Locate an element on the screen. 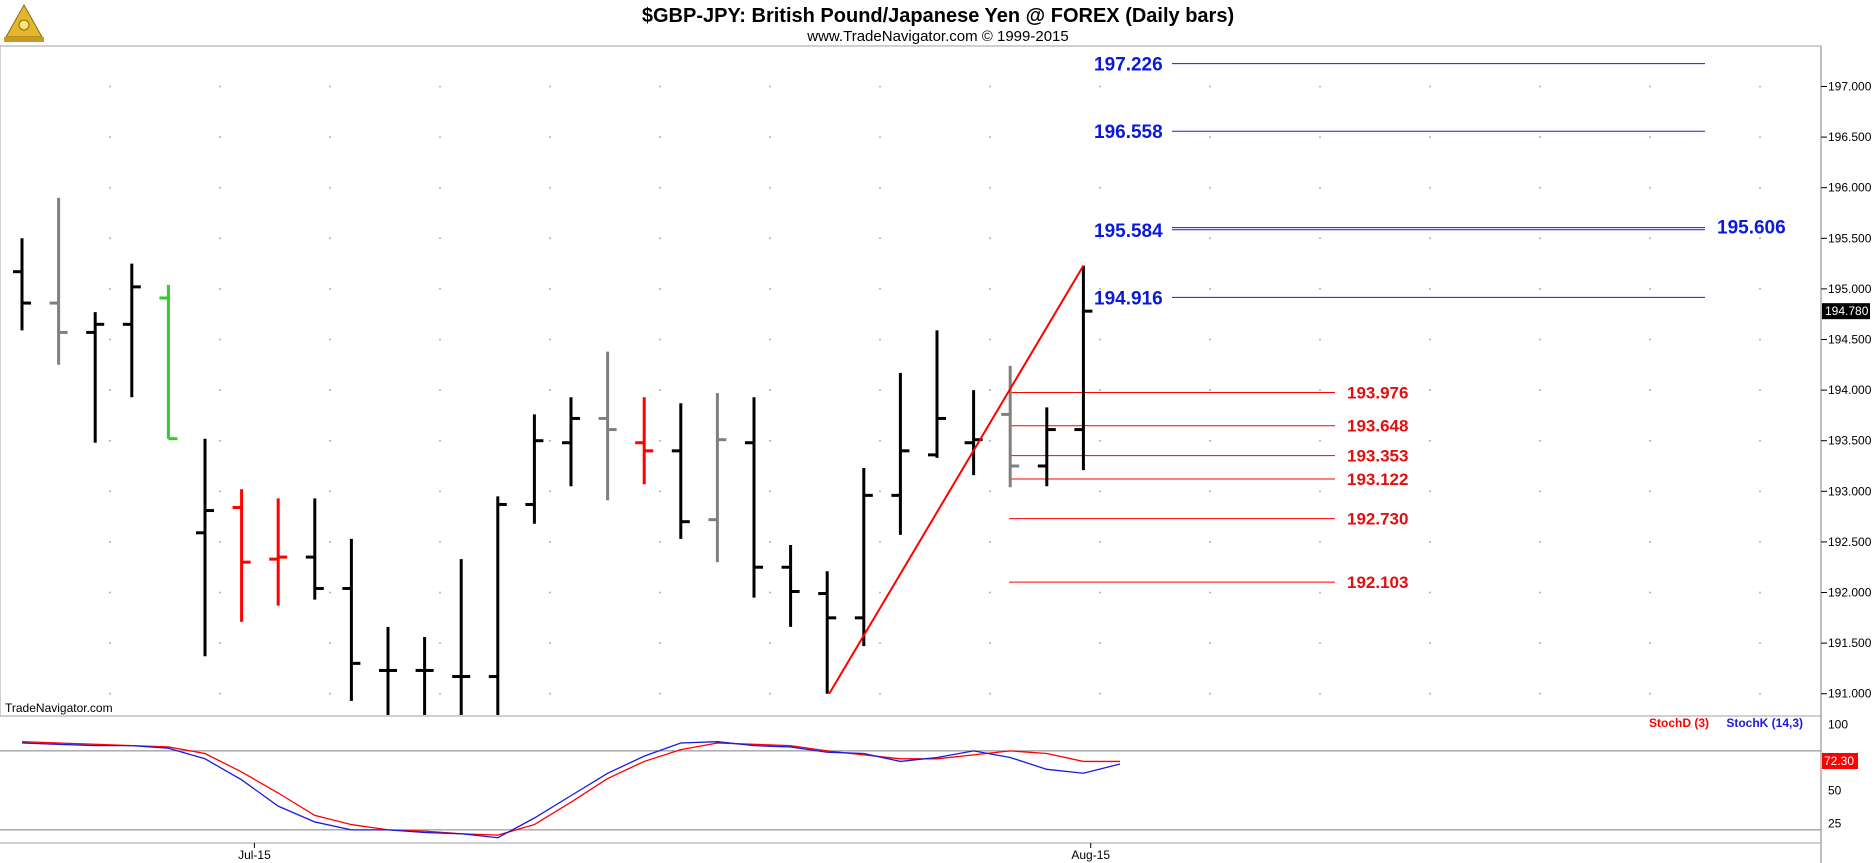 This screenshot has width=1876, height=863. y-tick-label: 197.000 is located at coordinates (1850, 86).